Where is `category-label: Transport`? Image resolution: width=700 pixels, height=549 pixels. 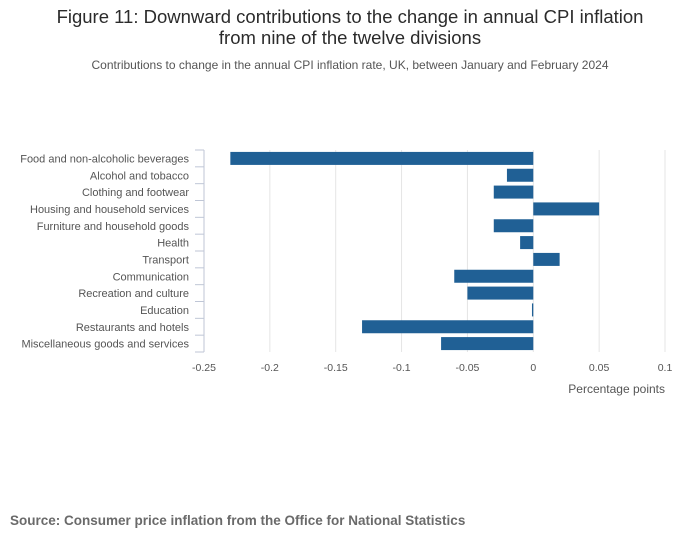 category-label: Transport is located at coordinates (165, 260).